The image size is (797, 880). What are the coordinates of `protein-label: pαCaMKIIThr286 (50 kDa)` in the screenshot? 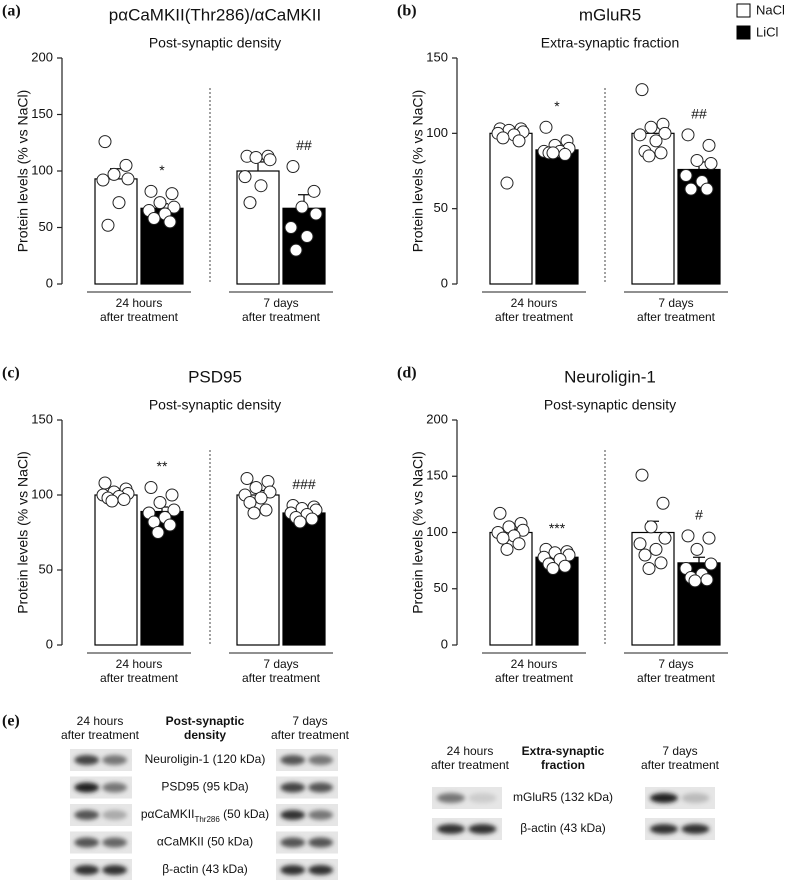 It's located at (205, 815).